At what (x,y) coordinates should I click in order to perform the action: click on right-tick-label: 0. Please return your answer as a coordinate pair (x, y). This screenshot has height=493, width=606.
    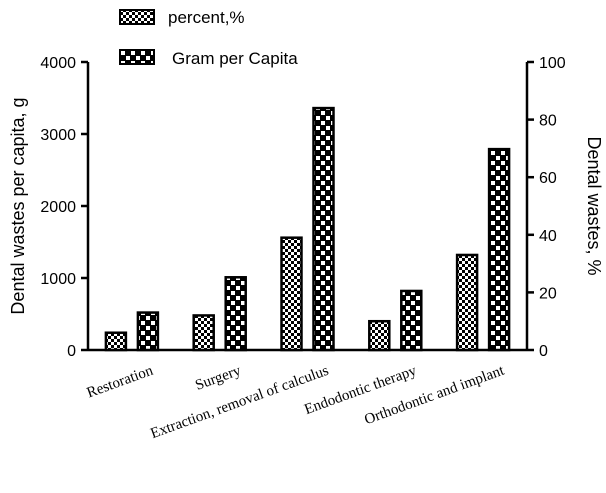
    Looking at the image, I should click on (543, 351).